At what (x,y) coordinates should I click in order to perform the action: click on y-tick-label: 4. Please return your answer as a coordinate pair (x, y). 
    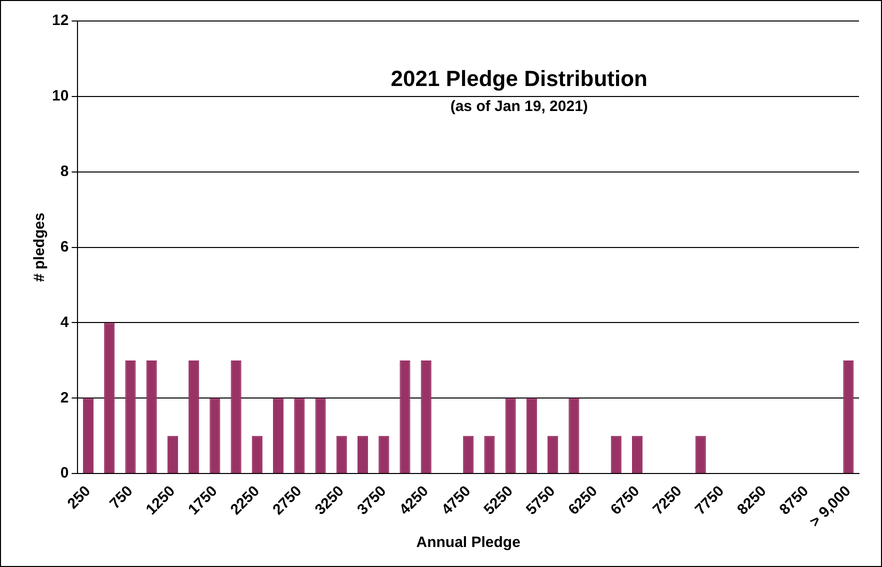
    Looking at the image, I should click on (65, 322).